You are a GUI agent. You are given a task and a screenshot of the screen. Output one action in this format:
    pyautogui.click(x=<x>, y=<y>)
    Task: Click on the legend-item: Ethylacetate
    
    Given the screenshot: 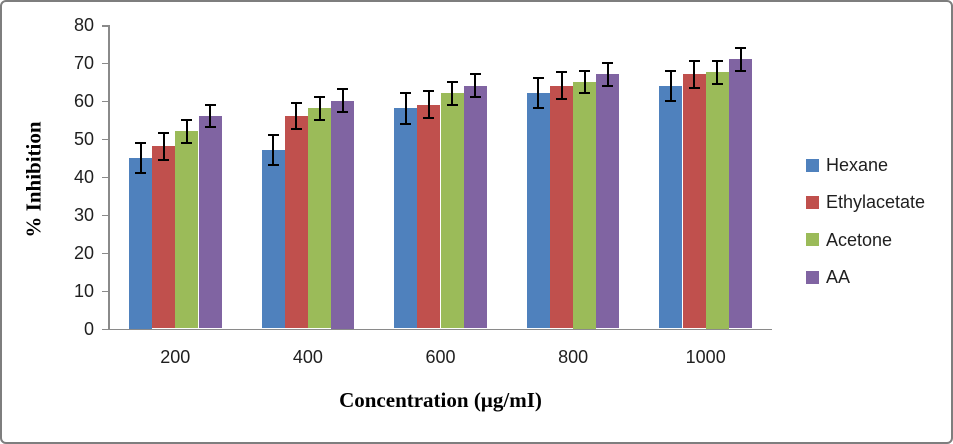 What is the action you would take?
    pyautogui.click(x=865, y=202)
    